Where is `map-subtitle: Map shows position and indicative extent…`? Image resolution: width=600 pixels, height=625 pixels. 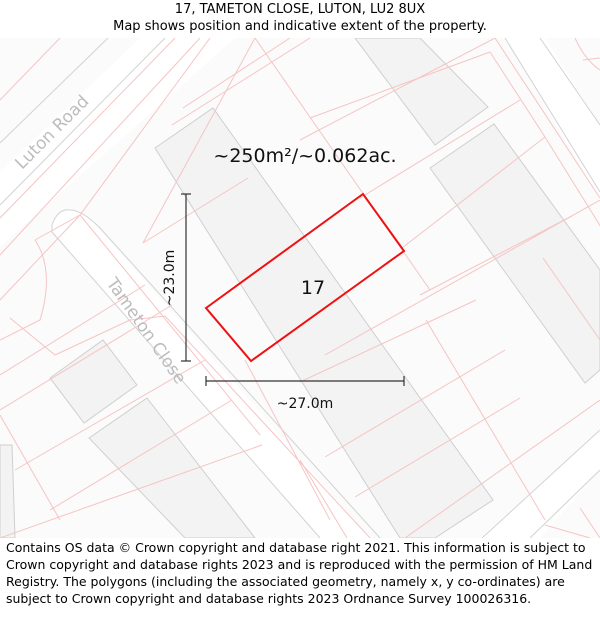 map-subtitle: Map shows position and indicative extent… is located at coordinates (300, 26).